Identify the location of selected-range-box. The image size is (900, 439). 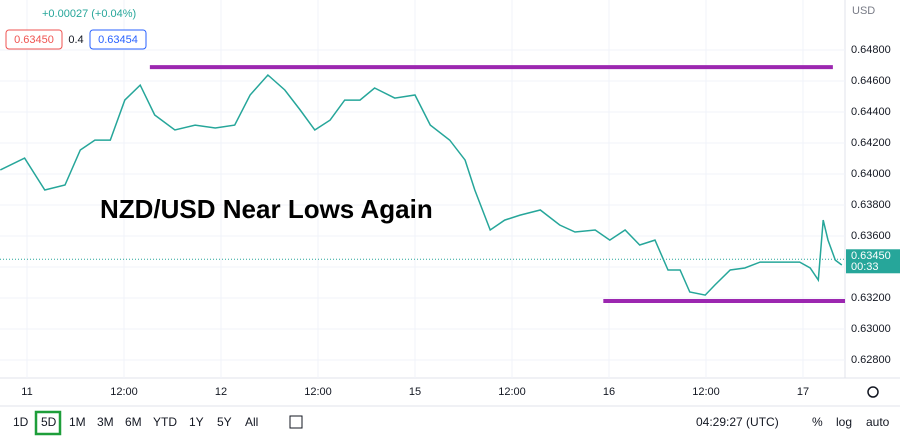
(48, 423).